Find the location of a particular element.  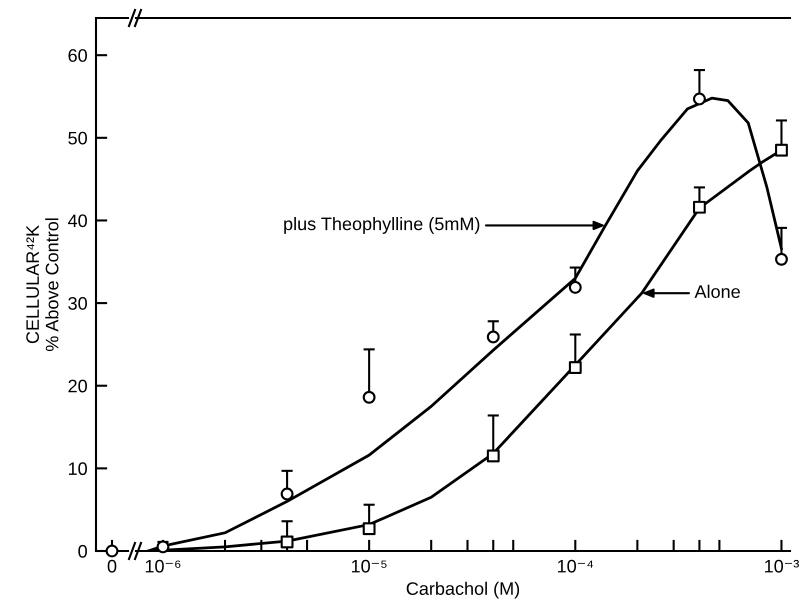

y-axis-title: CELLULAR⁴²K % Above Control is located at coordinates (42, 285).